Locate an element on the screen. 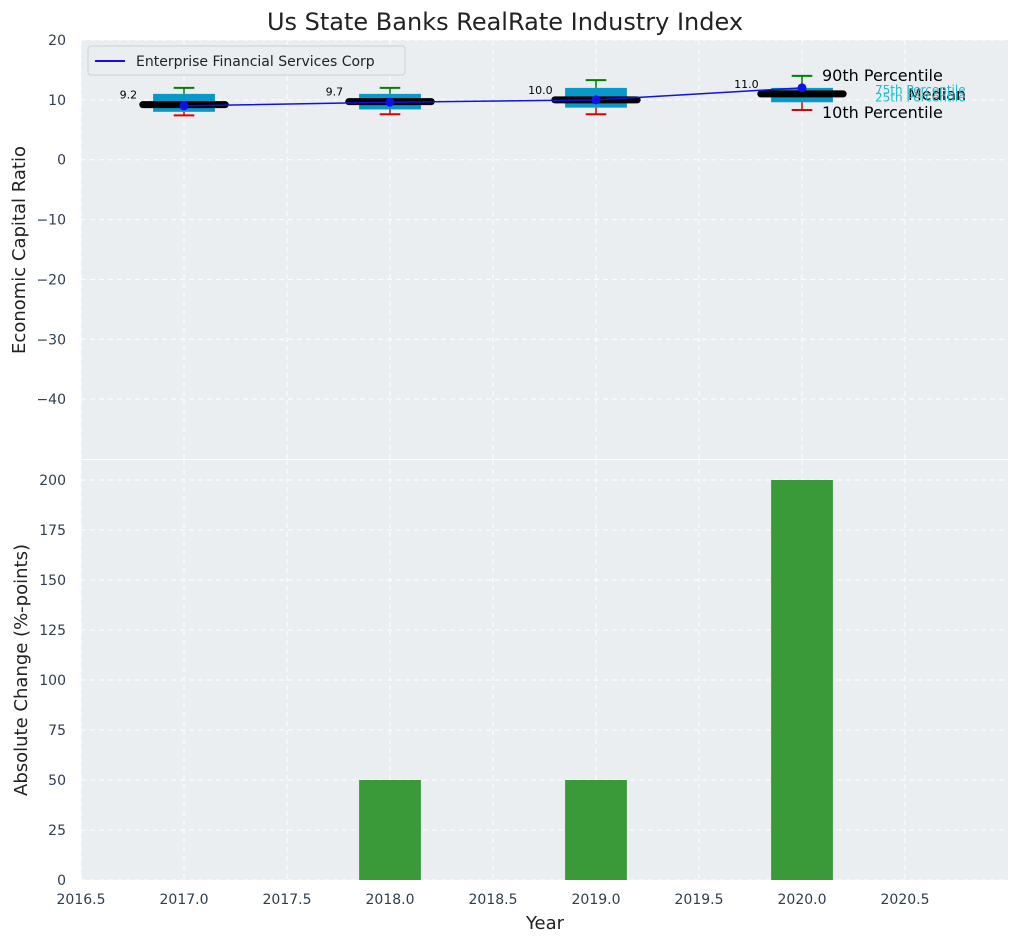 The height and width of the screenshot is (942, 1019). x-tick-label: 2017.5 is located at coordinates (287, 900).